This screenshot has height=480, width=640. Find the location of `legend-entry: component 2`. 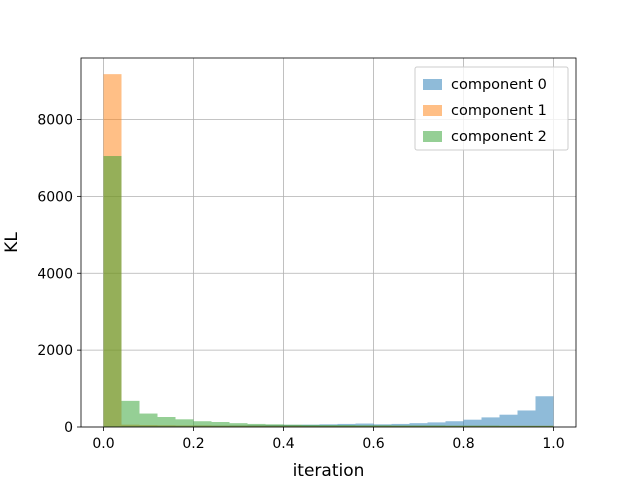

legend-entry: component 2 is located at coordinates (499, 137).